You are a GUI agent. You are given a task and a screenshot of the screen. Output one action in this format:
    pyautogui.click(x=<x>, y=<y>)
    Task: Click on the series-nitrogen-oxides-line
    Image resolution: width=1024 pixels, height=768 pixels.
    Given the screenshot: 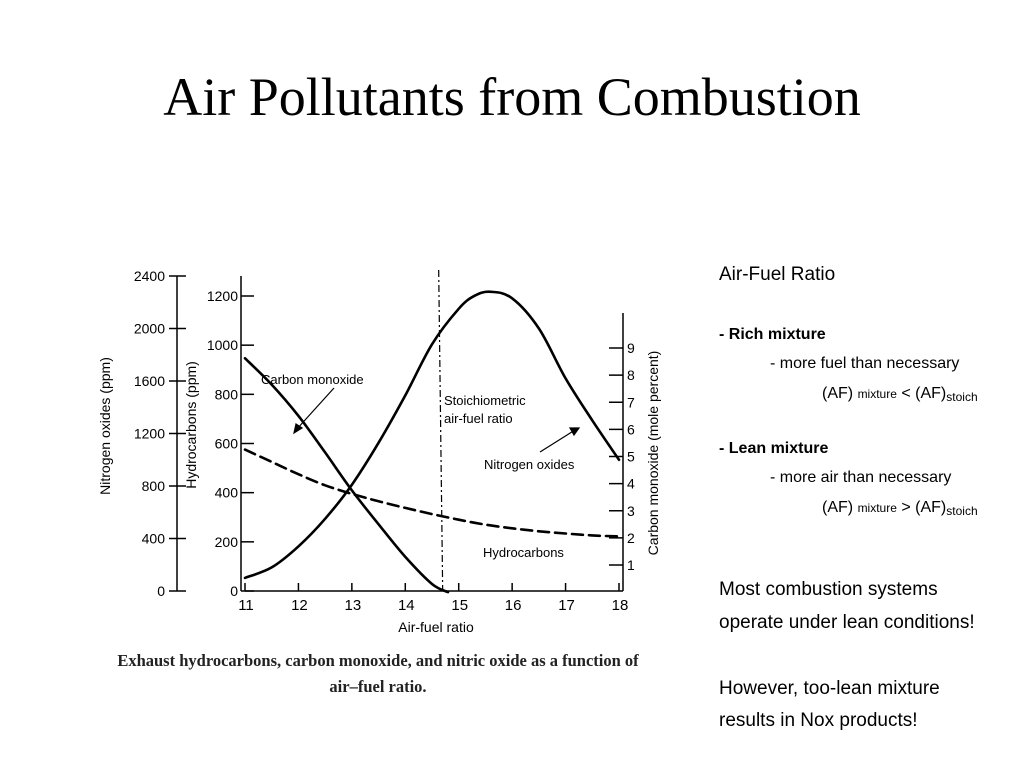 What is the action you would take?
    pyautogui.click(x=432, y=435)
    